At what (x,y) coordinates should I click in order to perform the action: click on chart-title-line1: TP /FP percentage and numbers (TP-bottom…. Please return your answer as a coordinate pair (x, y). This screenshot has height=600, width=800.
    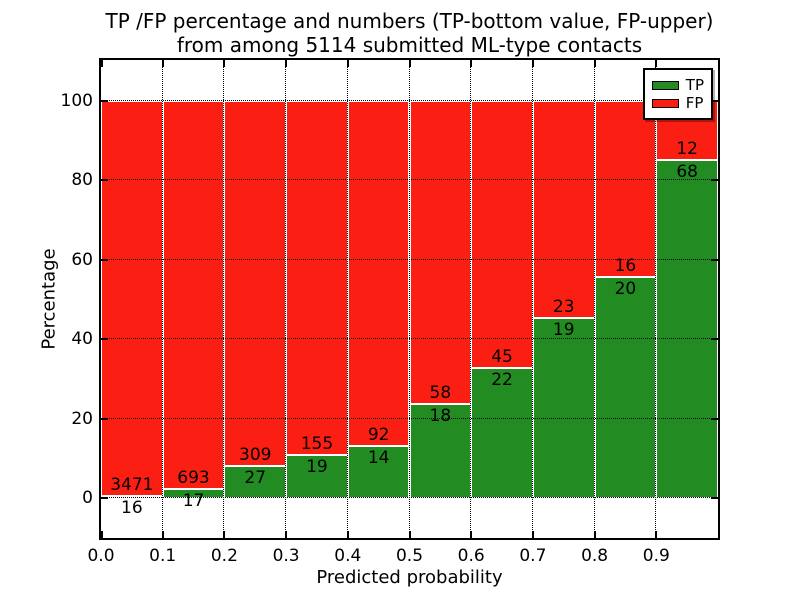
    Looking at the image, I should click on (409, 21).